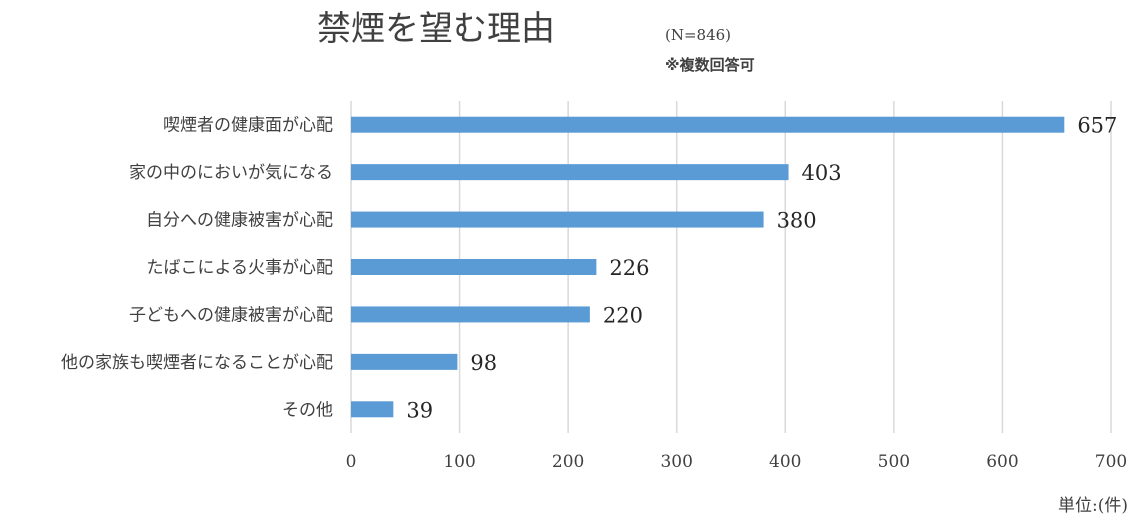  Describe the element at coordinates (239, 221) in the screenshot. I see `category-label: 自分への健康被害が心配` at that location.